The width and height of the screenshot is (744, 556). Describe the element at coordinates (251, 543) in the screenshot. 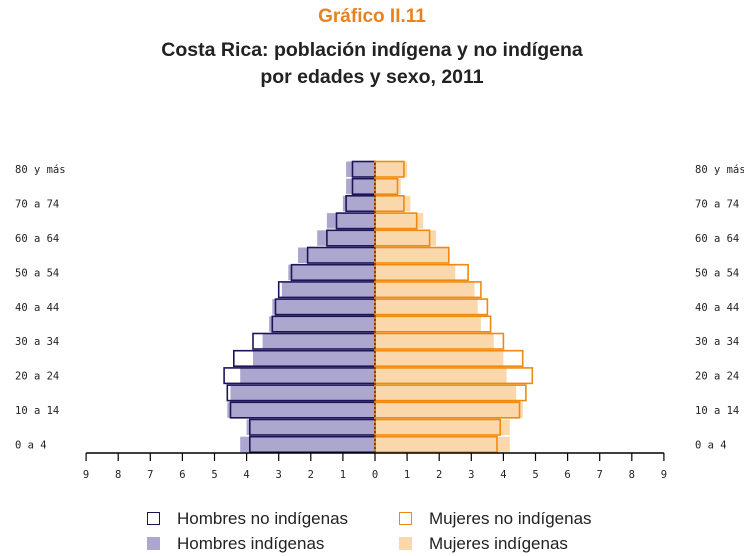

I see `legend-label-men-indigenous: Hombres indígenas` at that location.